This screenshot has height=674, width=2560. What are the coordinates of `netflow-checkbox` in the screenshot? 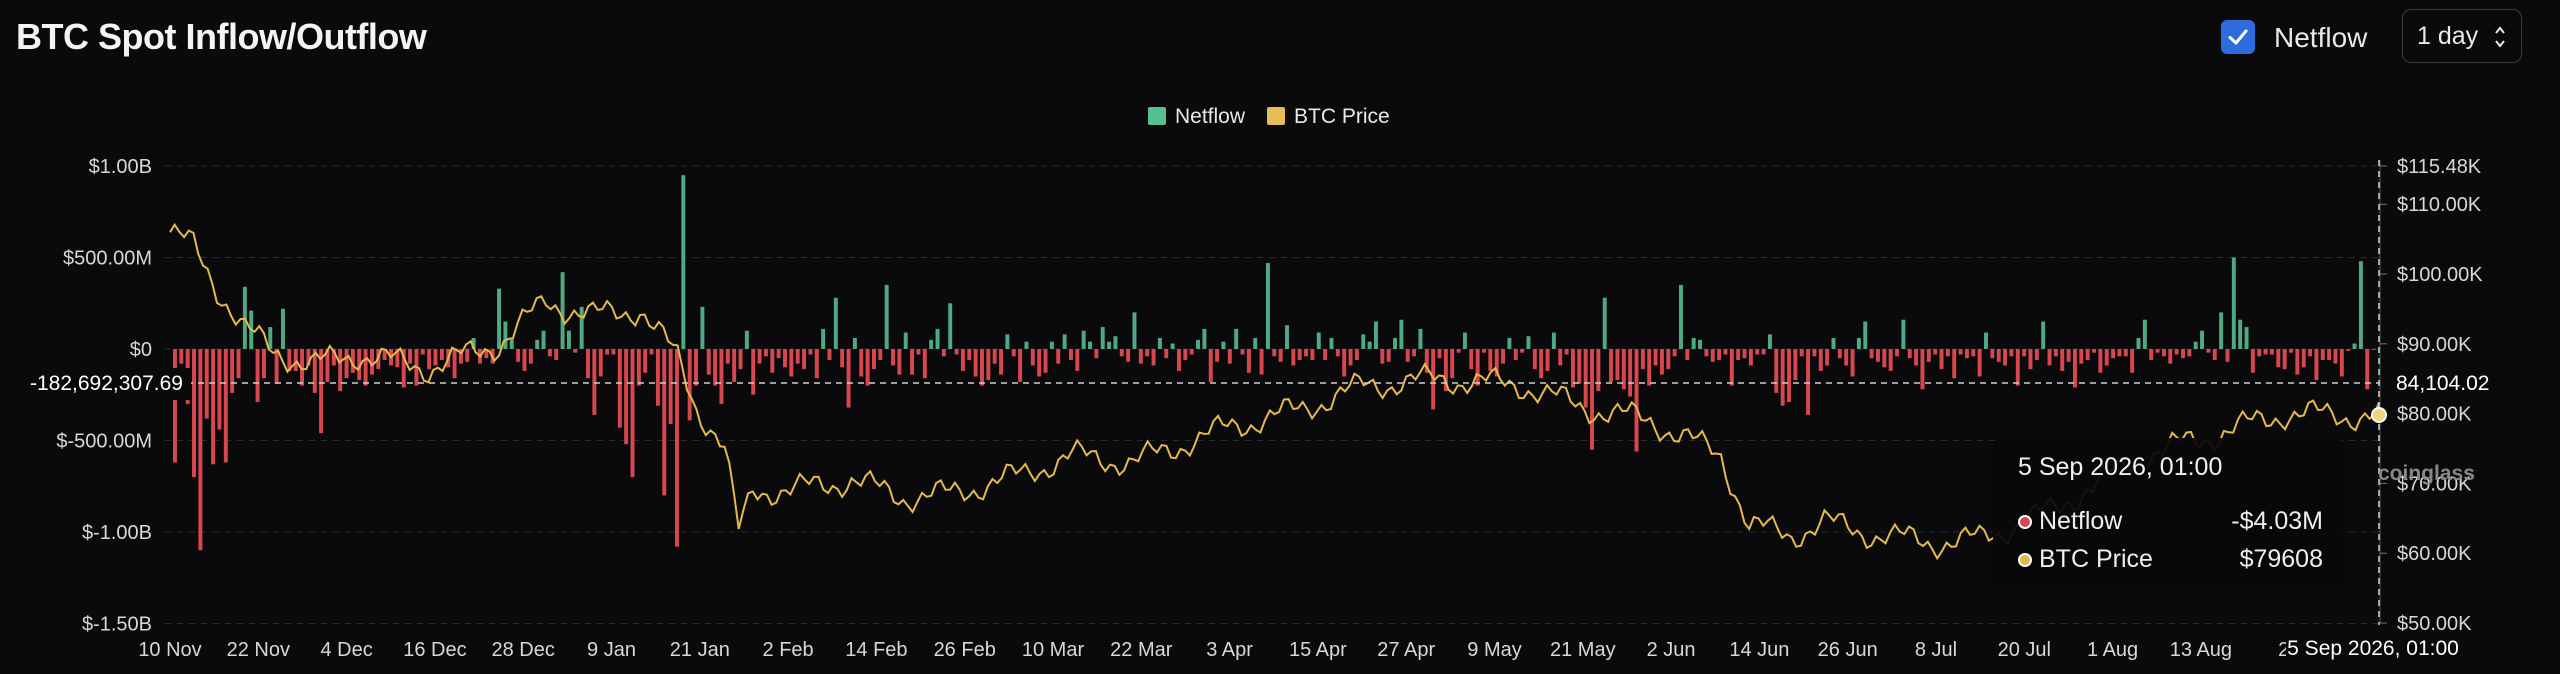 It's located at (2238, 37).